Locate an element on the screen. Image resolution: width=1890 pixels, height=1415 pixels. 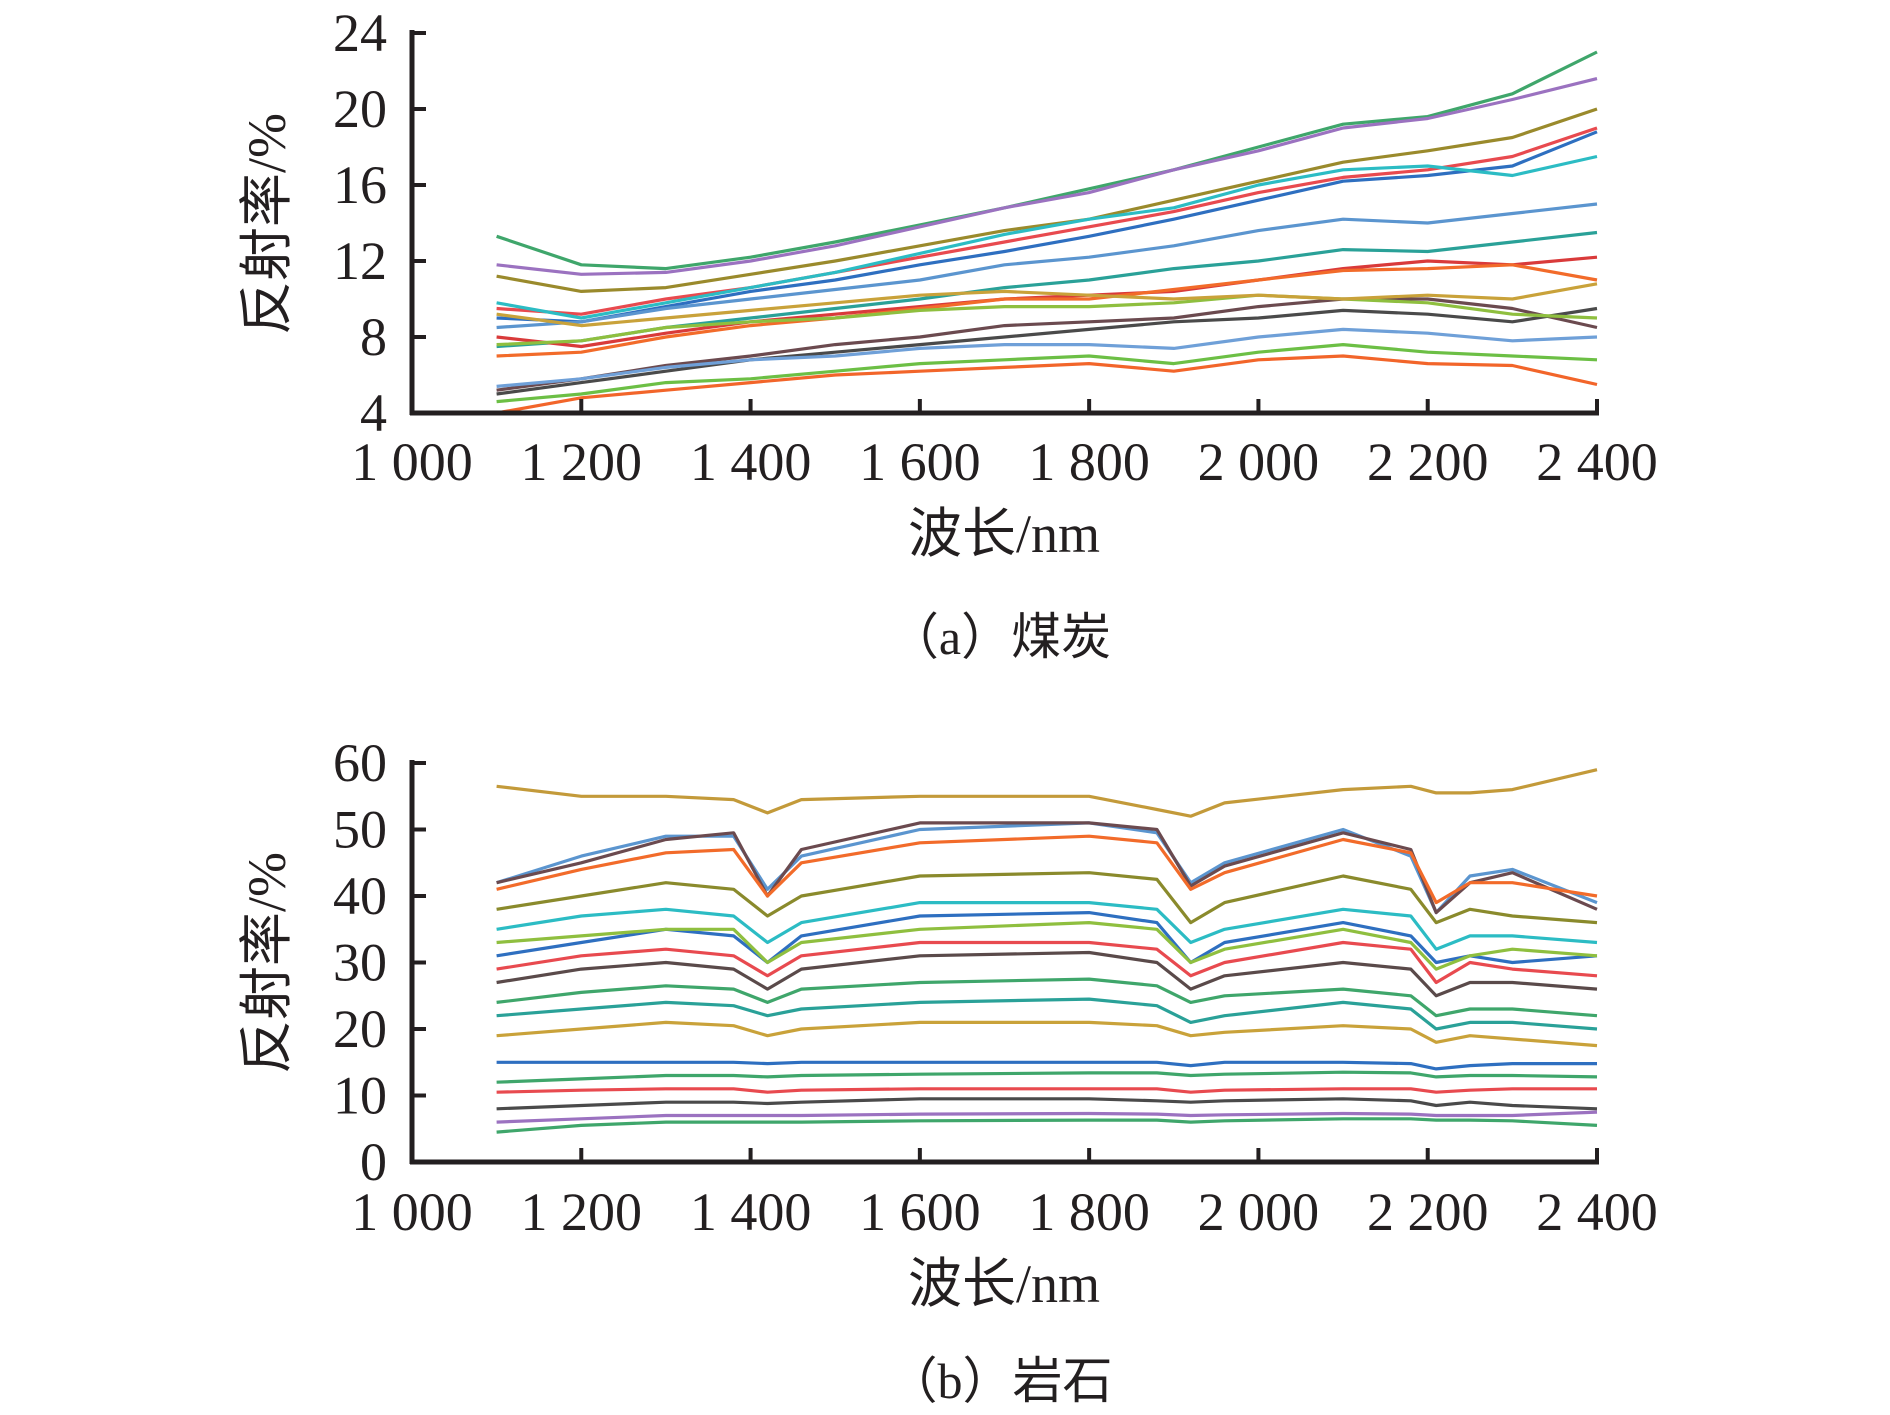
panel-caption: （a）煤炭 is located at coordinates (1000, 637).